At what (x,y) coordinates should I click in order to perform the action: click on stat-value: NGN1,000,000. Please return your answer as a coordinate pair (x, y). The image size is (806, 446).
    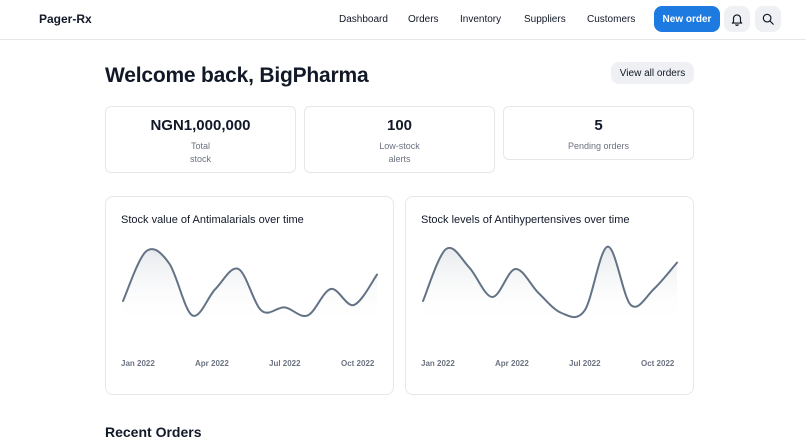
    Looking at the image, I should click on (200, 125).